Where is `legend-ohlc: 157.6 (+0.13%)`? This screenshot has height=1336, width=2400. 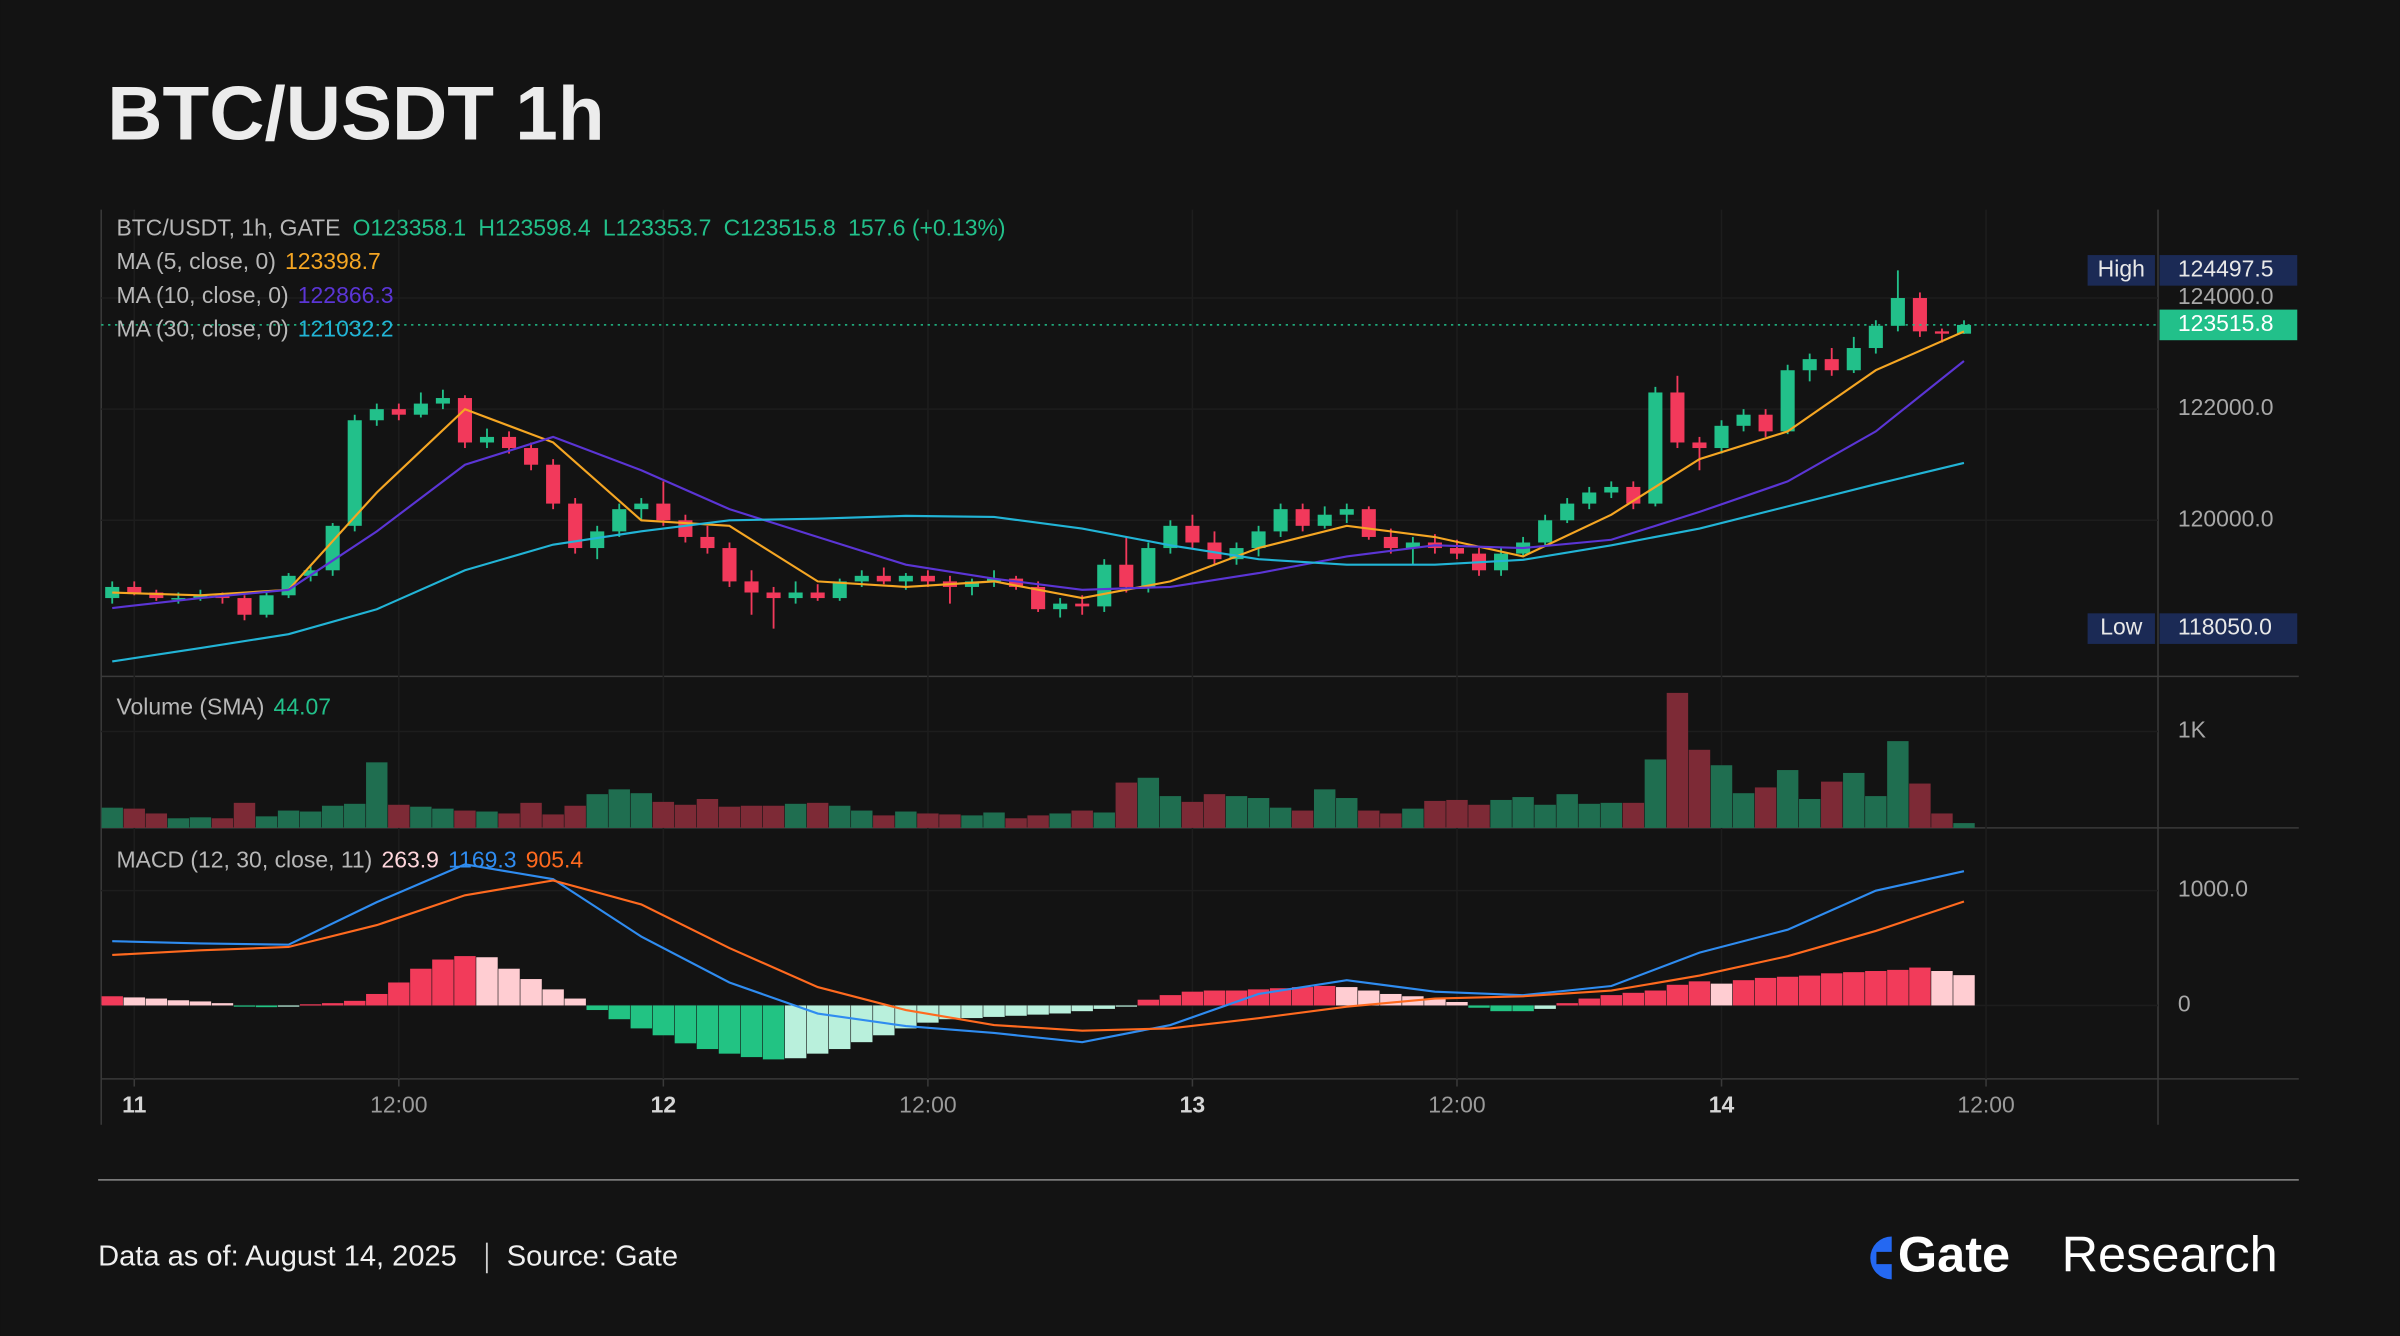
legend-ohlc: 157.6 (+0.13%) is located at coordinates (926, 228).